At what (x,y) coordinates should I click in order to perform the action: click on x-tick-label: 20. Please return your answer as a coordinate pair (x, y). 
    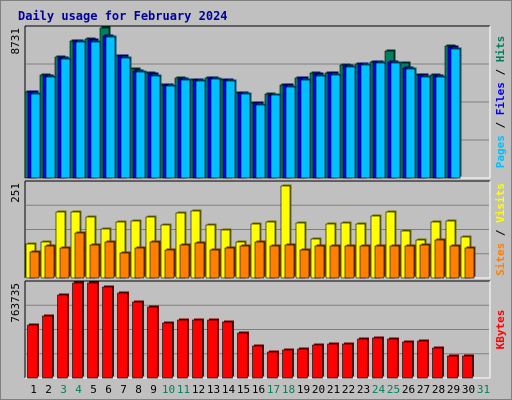
    Looking at the image, I should click on (318, 389).